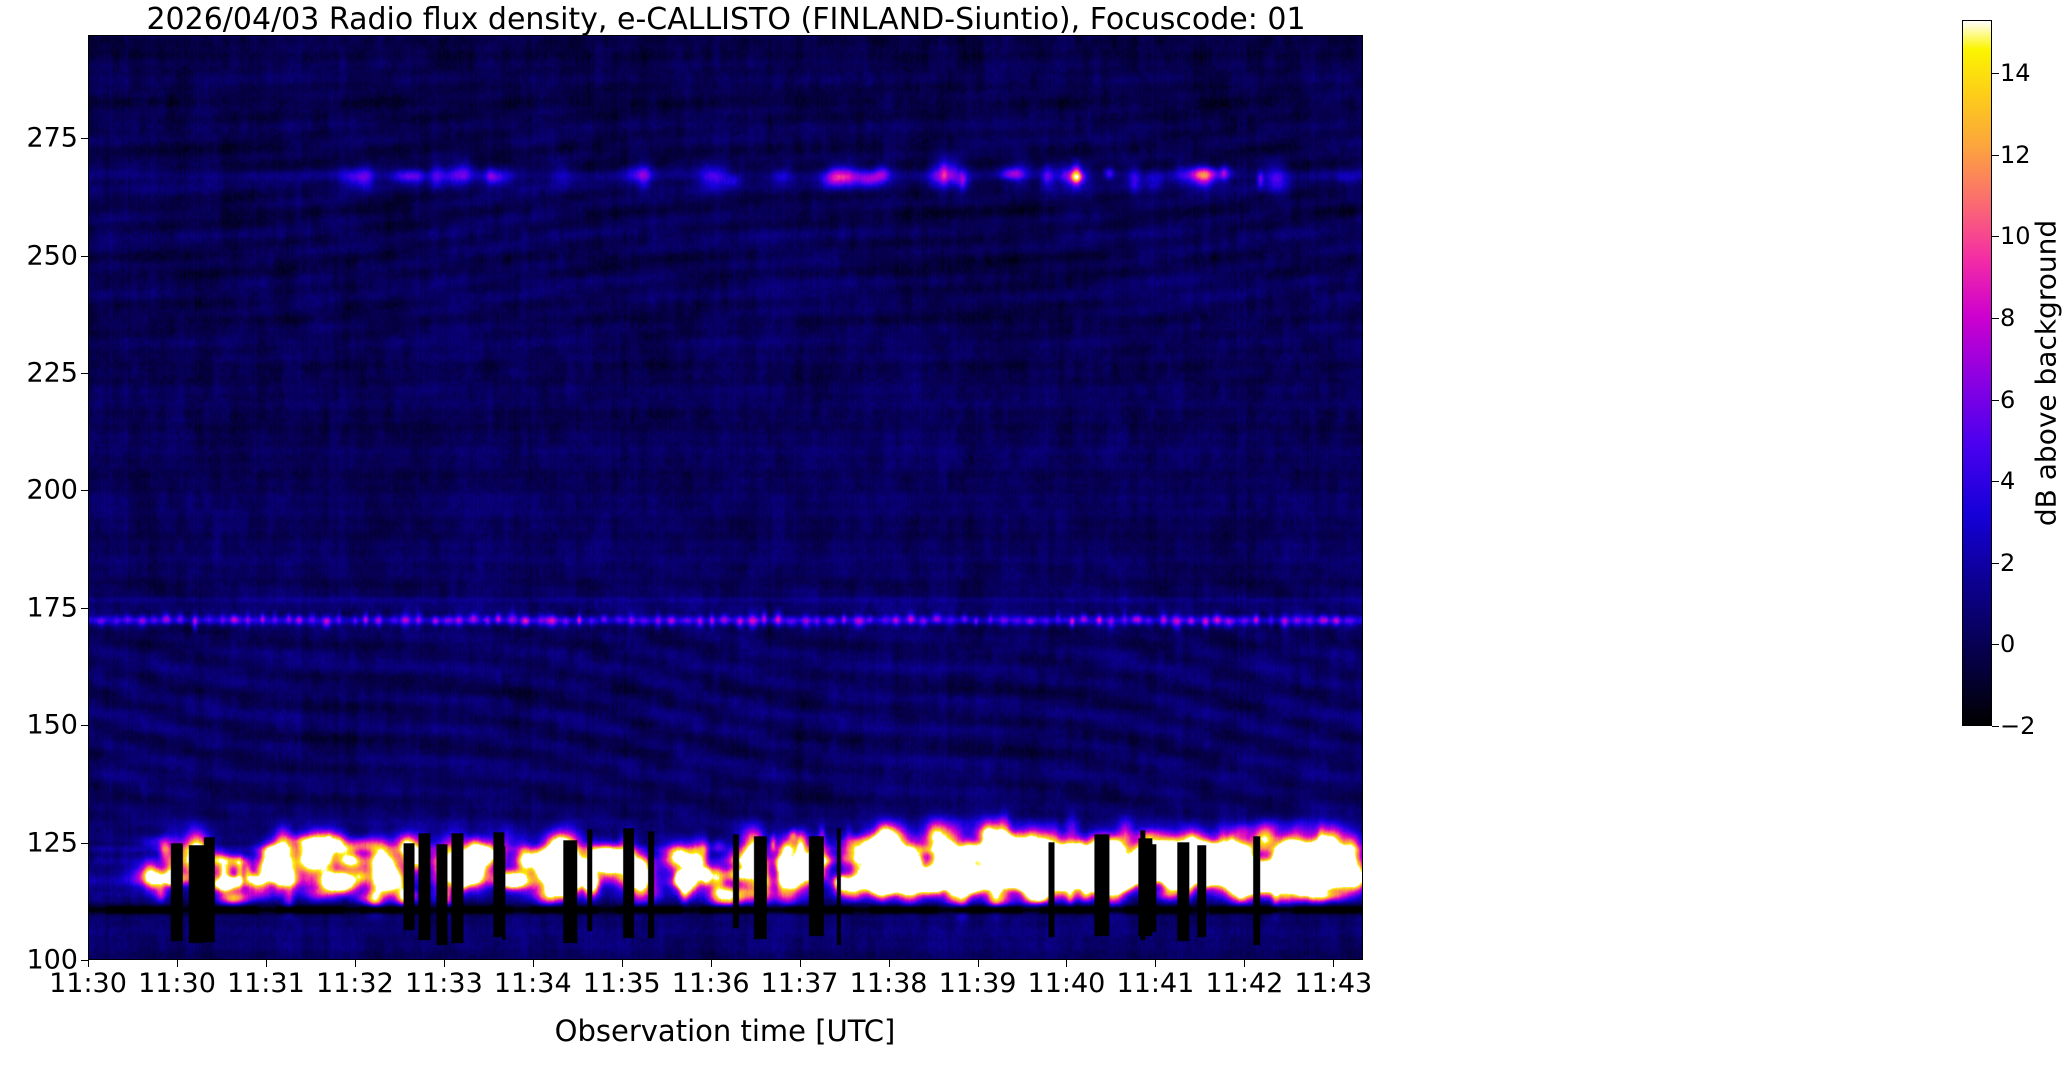  I want to click on colorbar-tick-label: 4, so click(2008, 481).